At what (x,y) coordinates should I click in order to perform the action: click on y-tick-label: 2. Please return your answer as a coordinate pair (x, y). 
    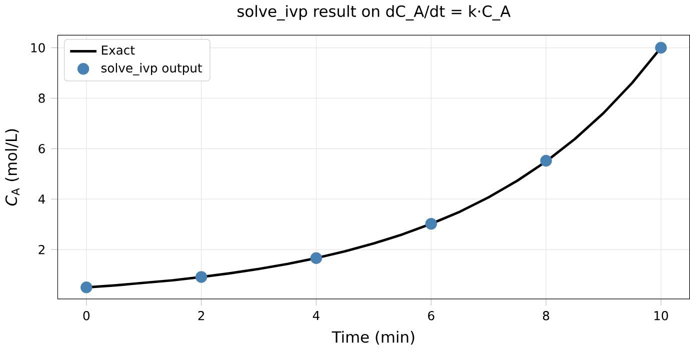
    Looking at the image, I should click on (41, 249).